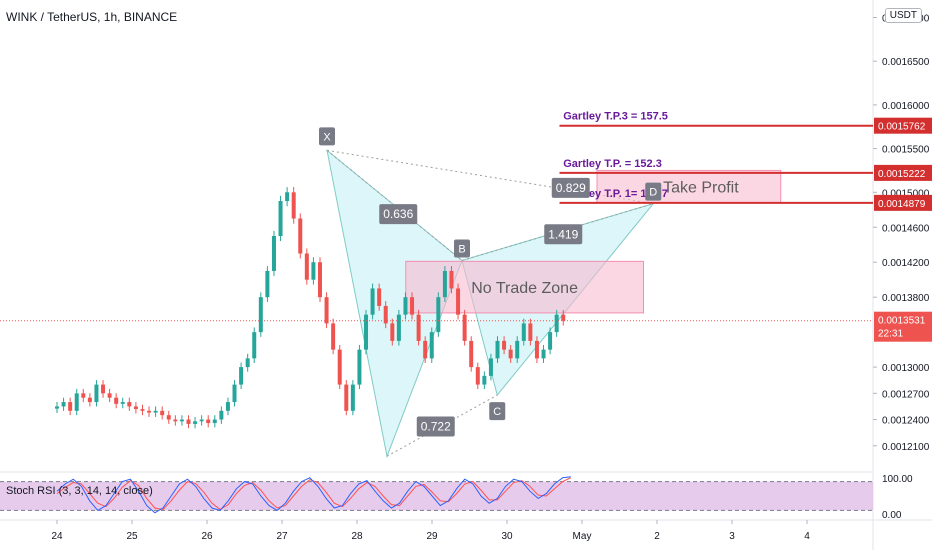 This screenshot has width=932, height=555. I want to click on x-tick-label: 25, so click(132, 536).